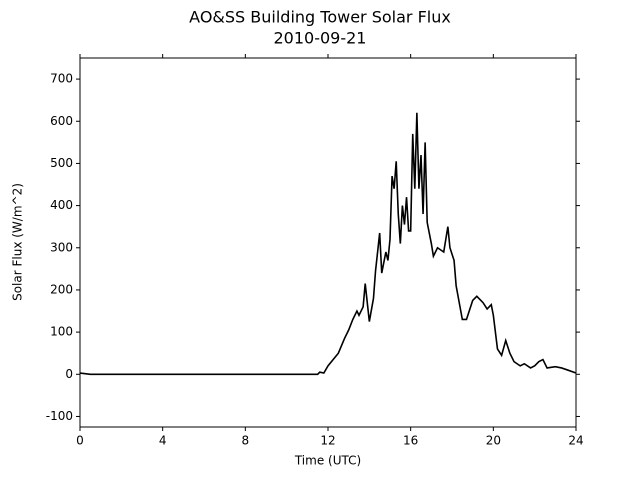 This screenshot has width=640, height=484. I want to click on x-tick-label: 8, so click(246, 441).